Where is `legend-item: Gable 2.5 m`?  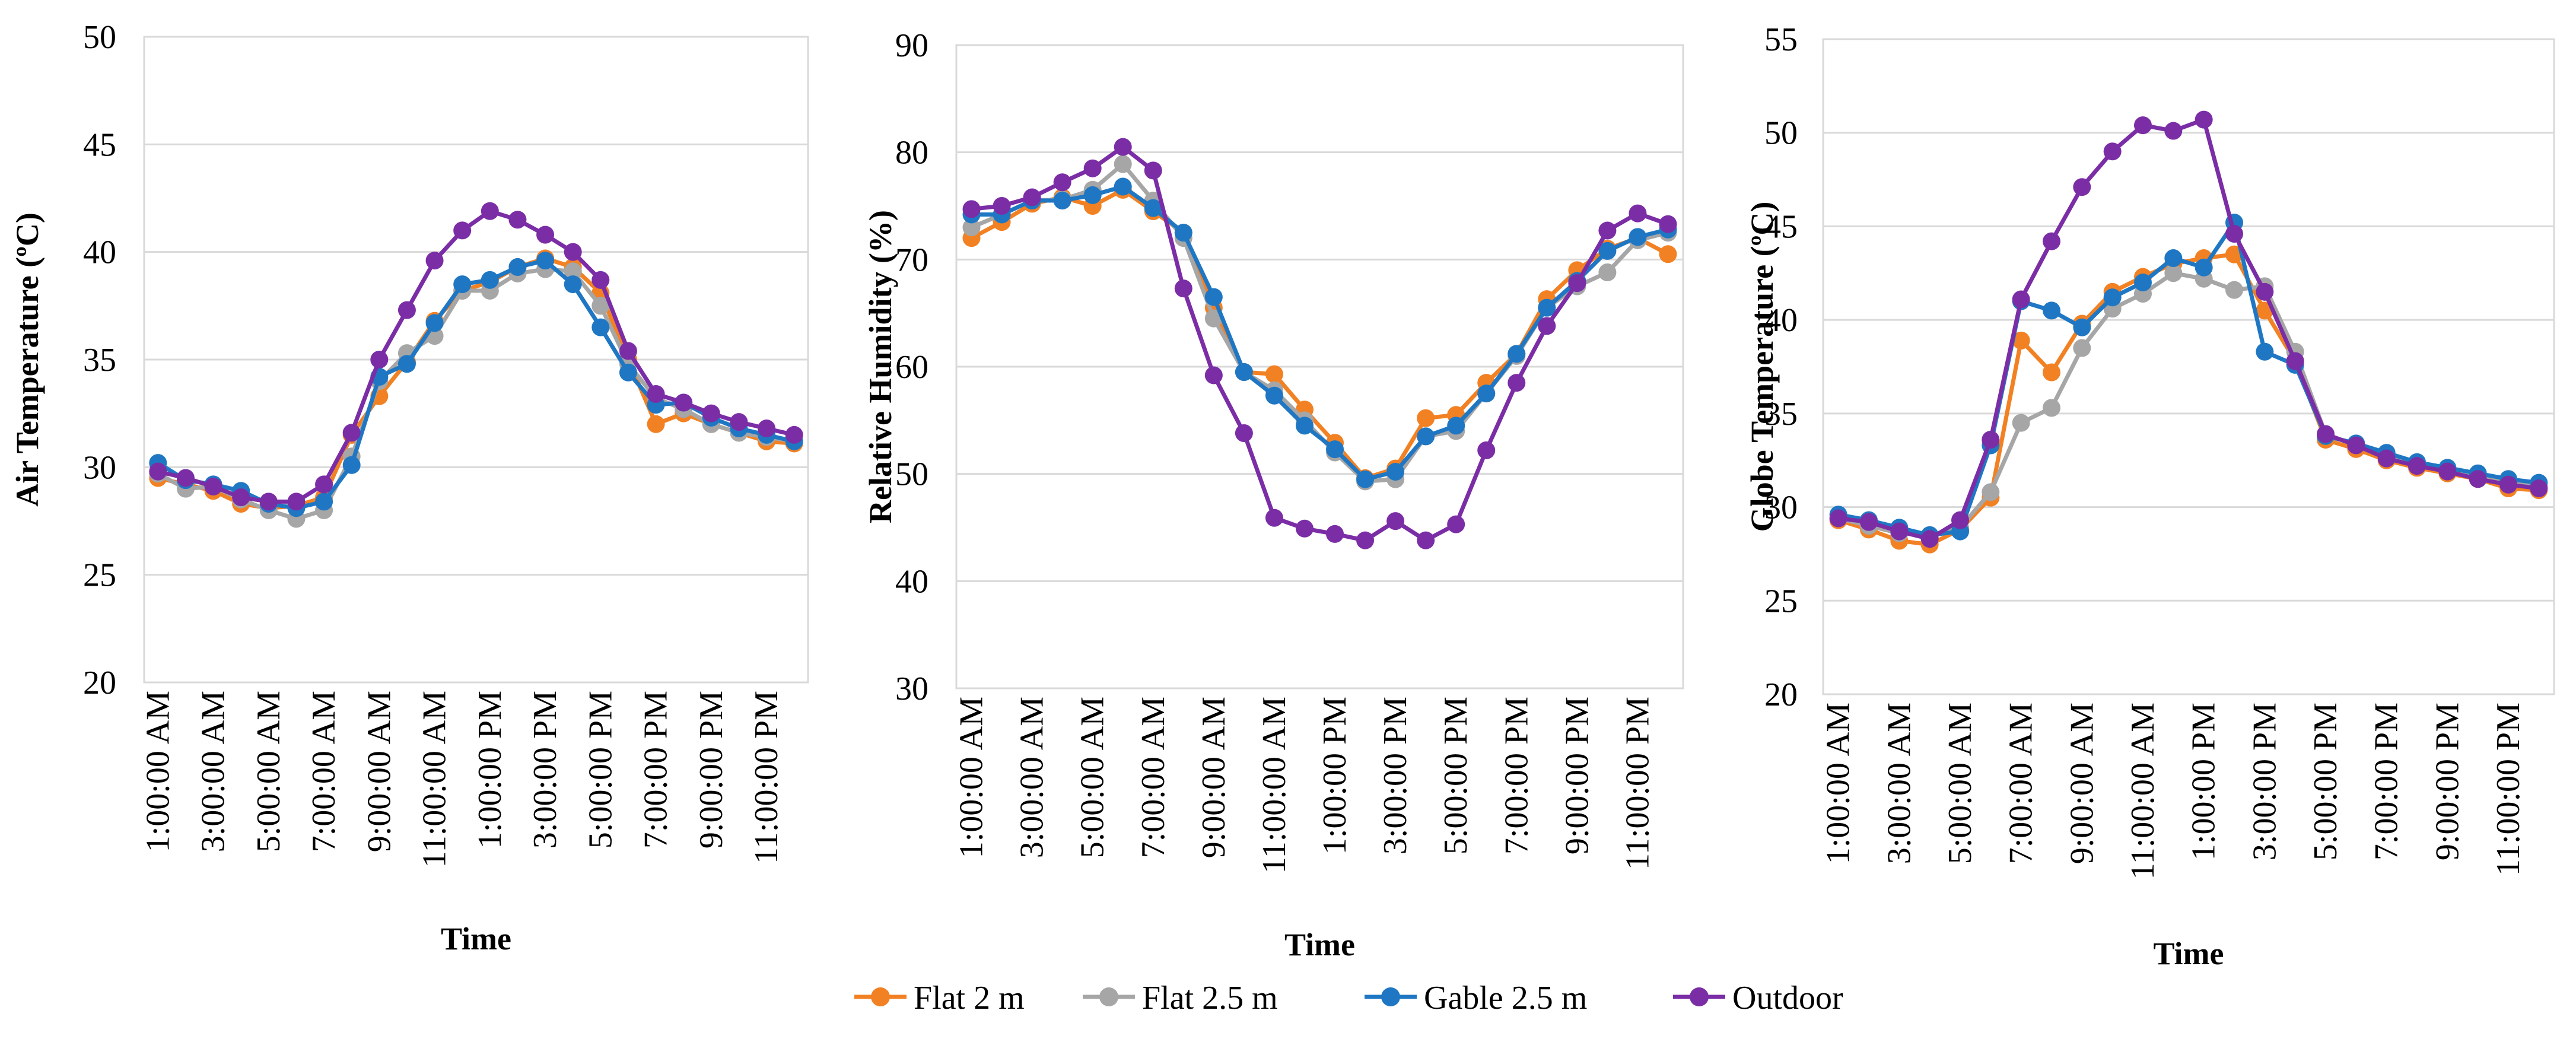
legend-item: Gable 2.5 m is located at coordinates (1476, 998).